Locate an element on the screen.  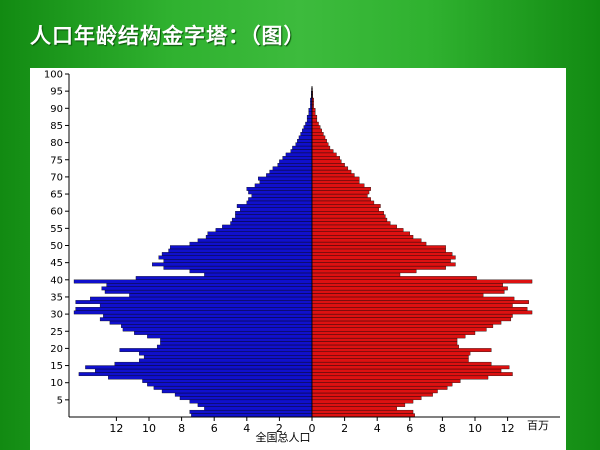
y-tick-label-90: 90 is located at coordinates (56, 109).